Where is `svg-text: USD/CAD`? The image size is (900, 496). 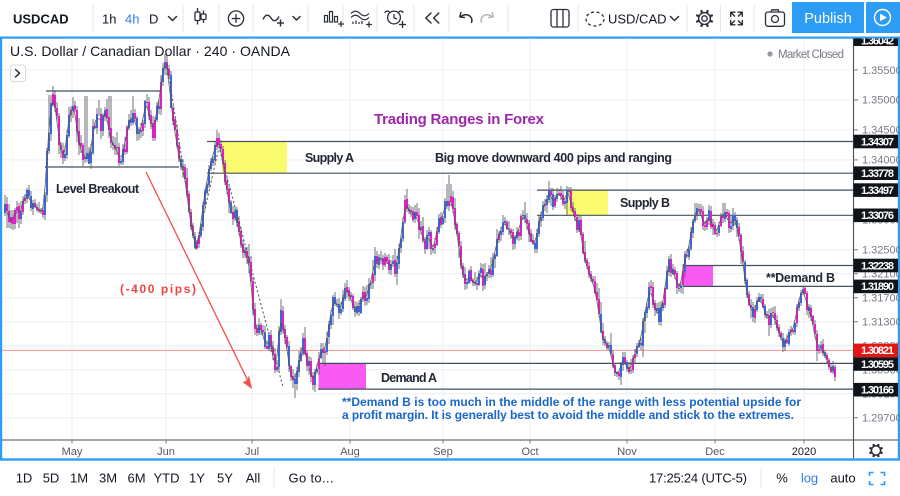 svg-text: USD/CAD is located at coordinates (637, 19).